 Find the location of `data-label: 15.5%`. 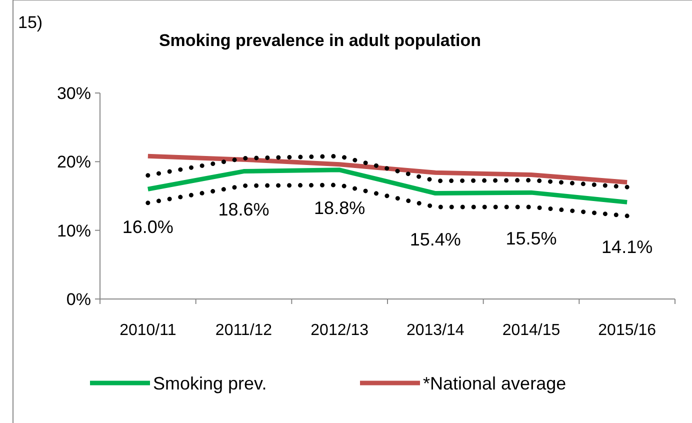

data-label: 15.5% is located at coordinates (531, 238).